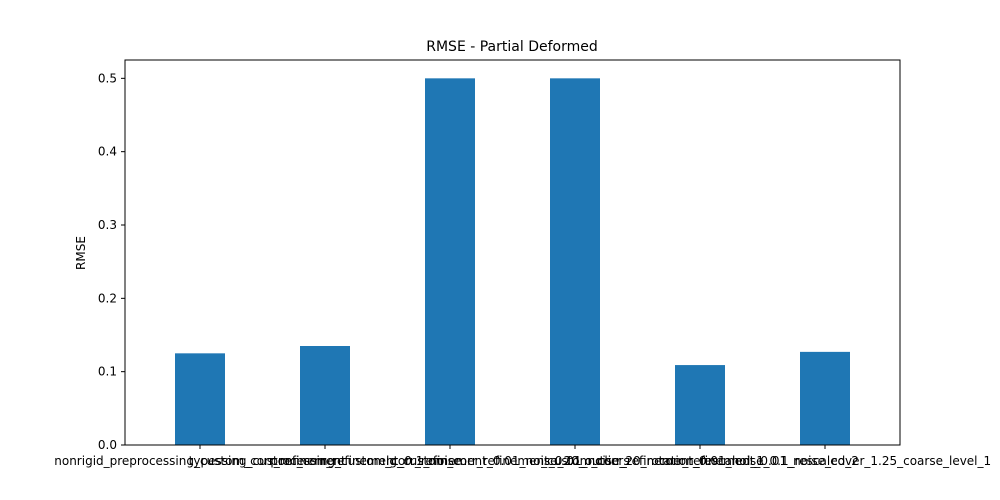 The height and width of the screenshot is (500, 1000). What do you see at coordinates (511, 47) in the screenshot?
I see `chart-title: RMSE - Partial Deformed` at bounding box center [511, 47].